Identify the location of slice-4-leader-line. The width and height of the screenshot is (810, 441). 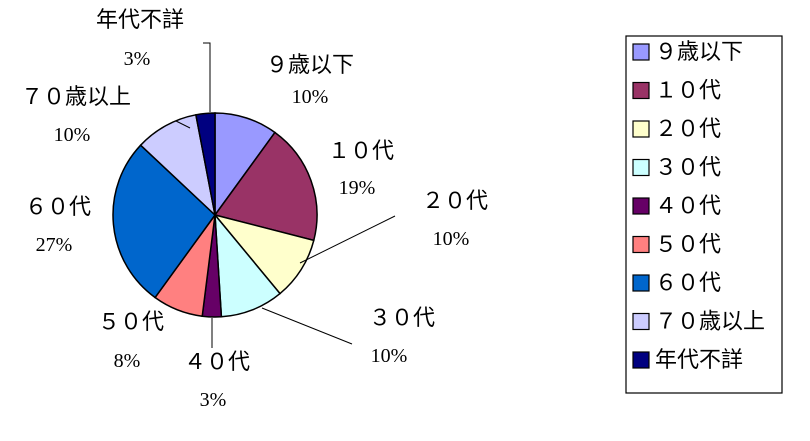
(307, 326).